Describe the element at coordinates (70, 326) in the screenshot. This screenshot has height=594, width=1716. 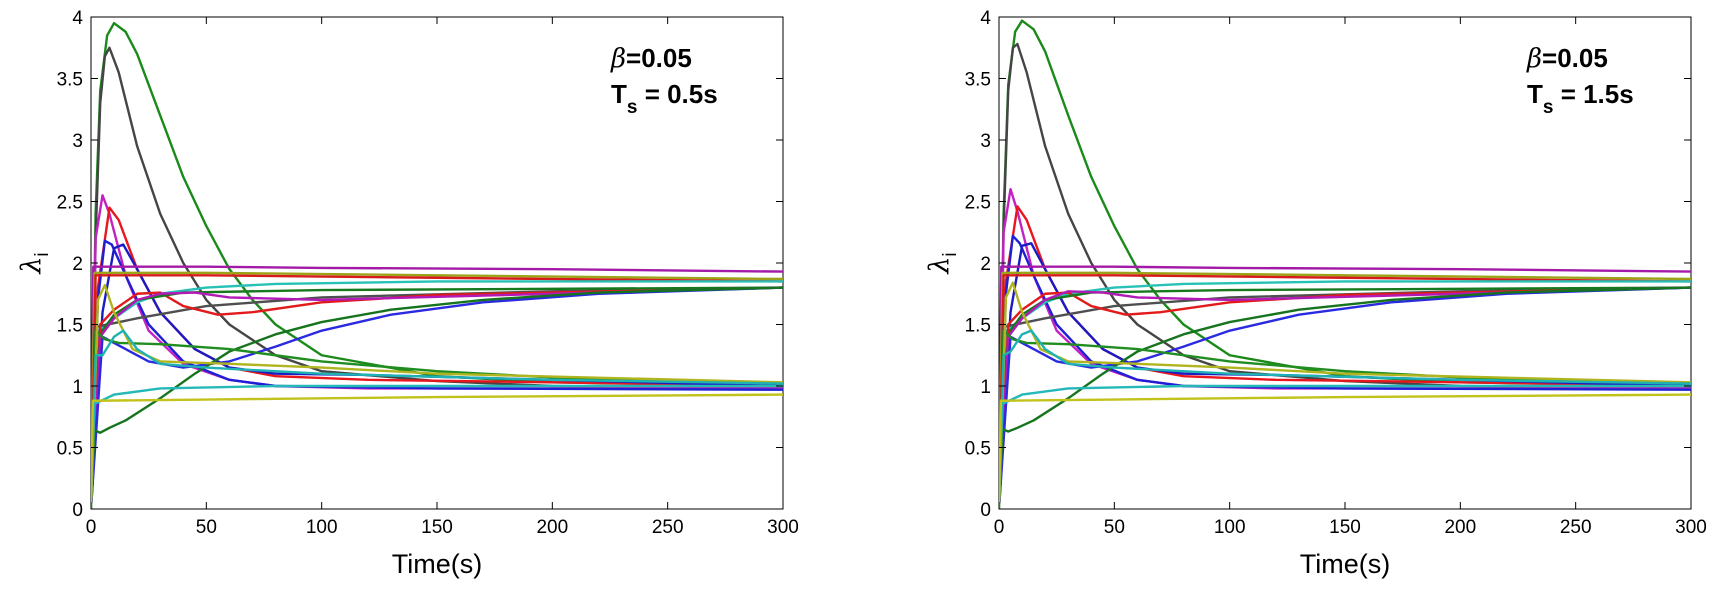
I see `left-y-tick-label: 1.5` at that location.